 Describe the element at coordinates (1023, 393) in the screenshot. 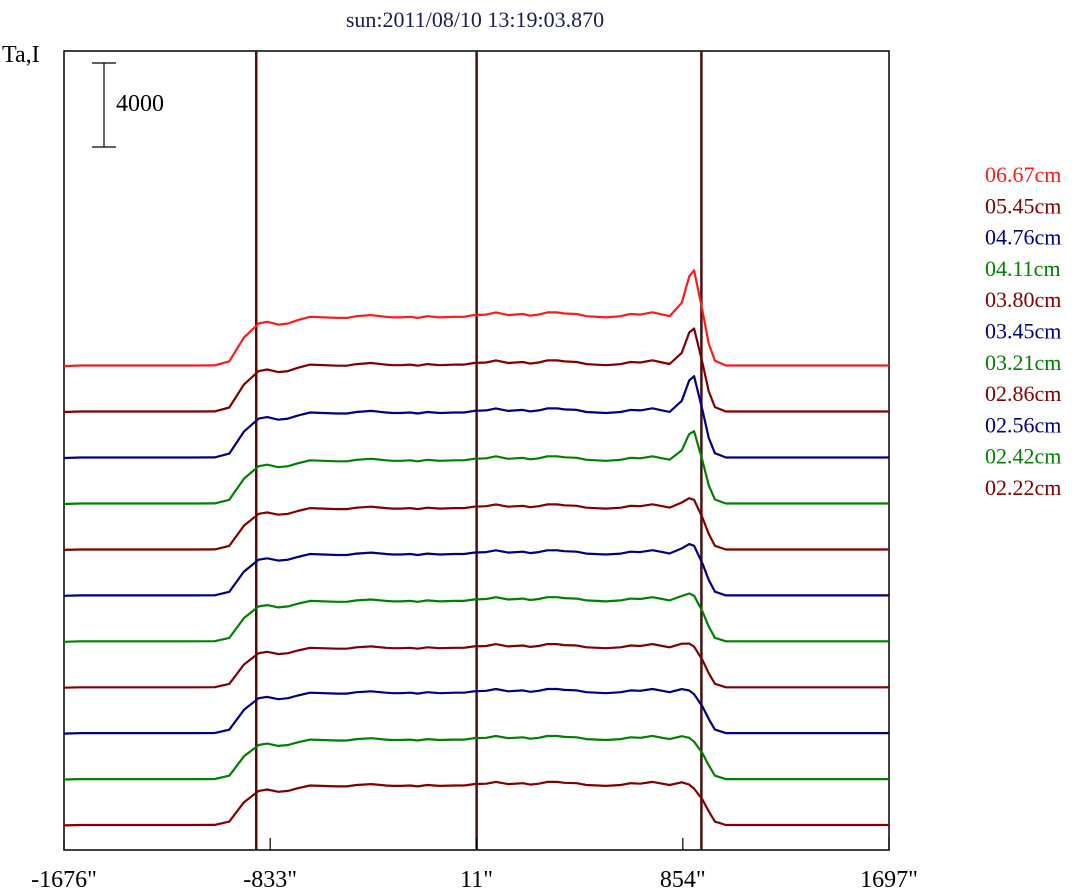

I see `legend-entry: 02.86cm` at that location.